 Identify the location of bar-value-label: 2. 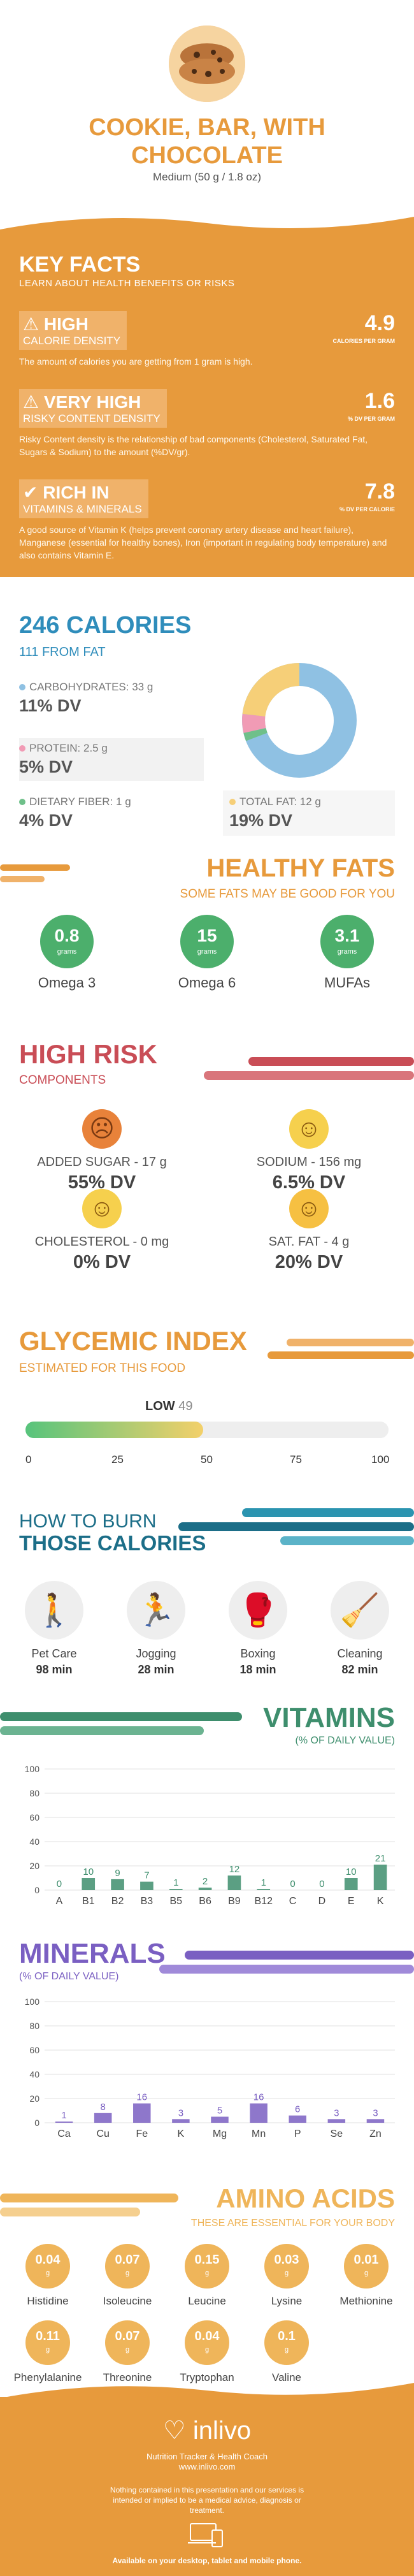
(205, 1881).